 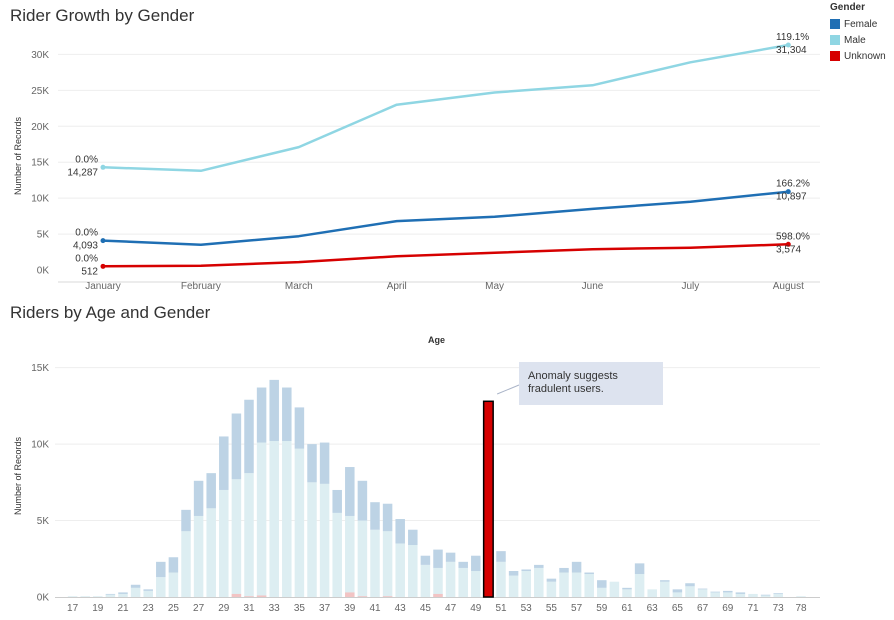 I want to click on x-tick-label-age: 19, so click(x=98, y=608).